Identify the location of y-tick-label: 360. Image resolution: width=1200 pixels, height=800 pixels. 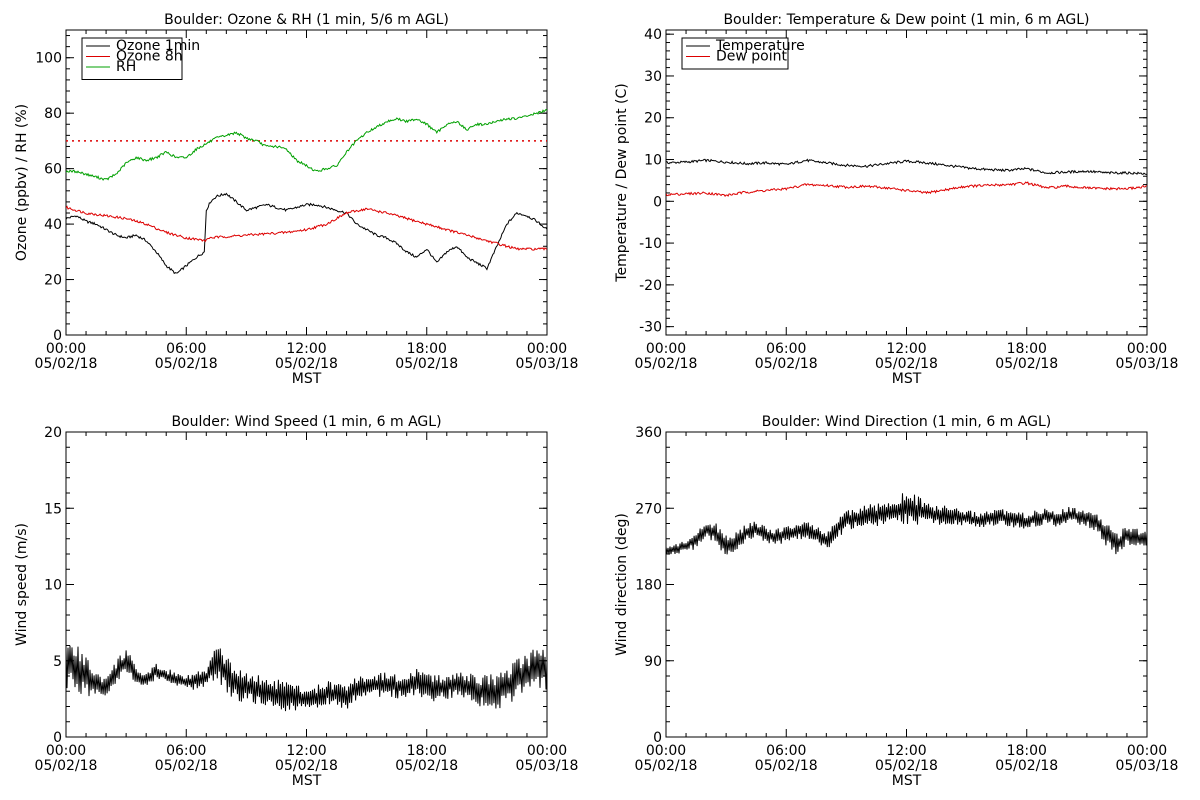
(648, 433).